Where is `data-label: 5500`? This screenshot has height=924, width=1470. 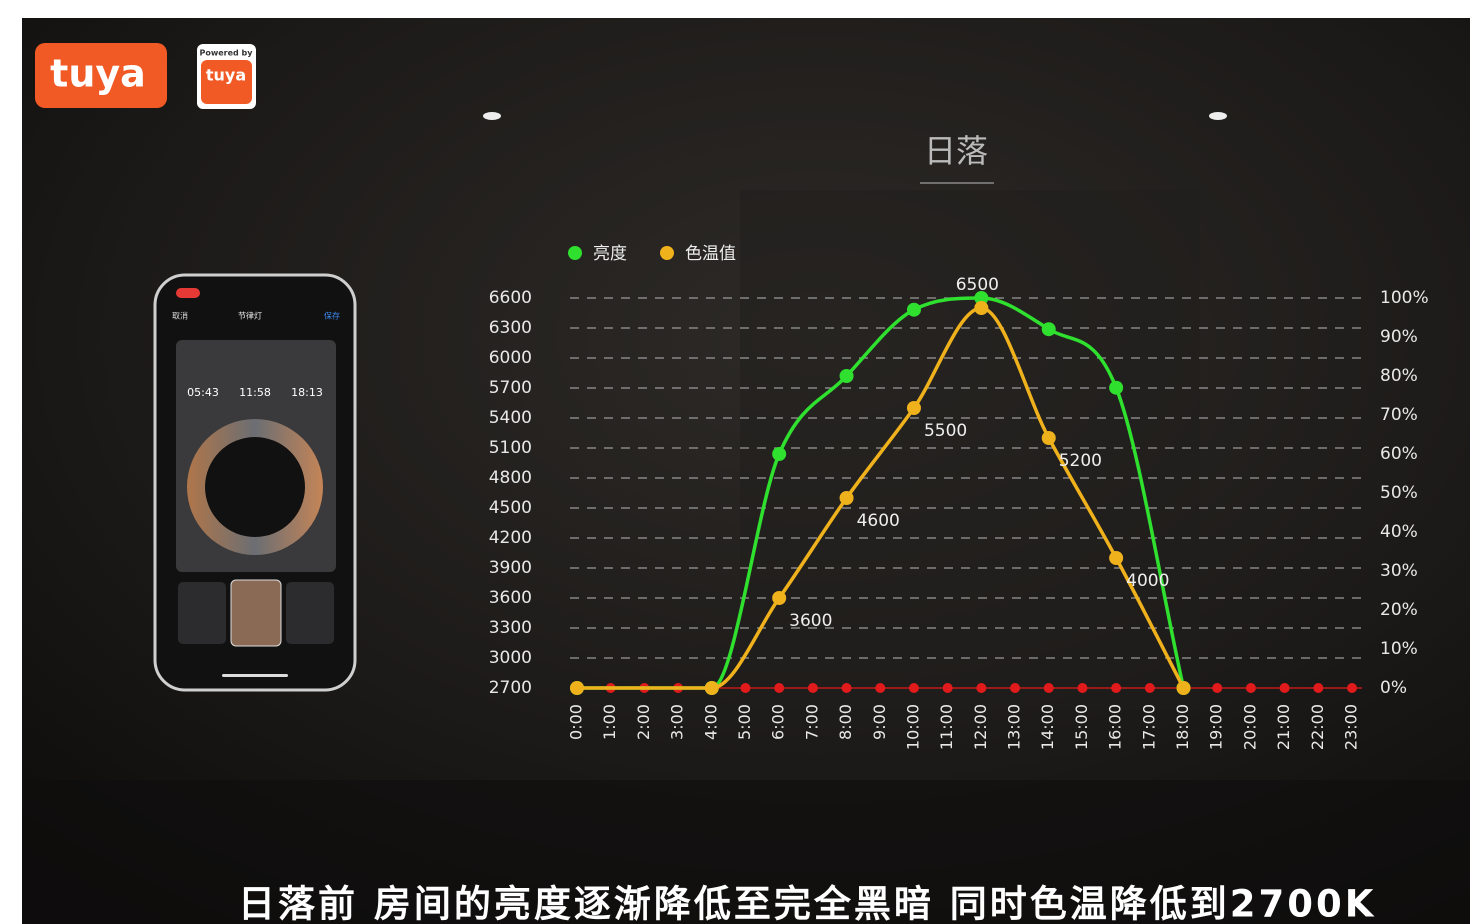 data-label: 5500 is located at coordinates (945, 431).